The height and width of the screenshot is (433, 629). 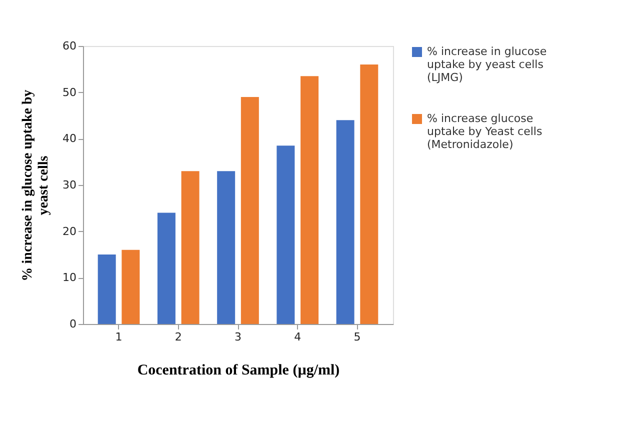 I want to click on x-tick-label: 4, so click(x=298, y=337).